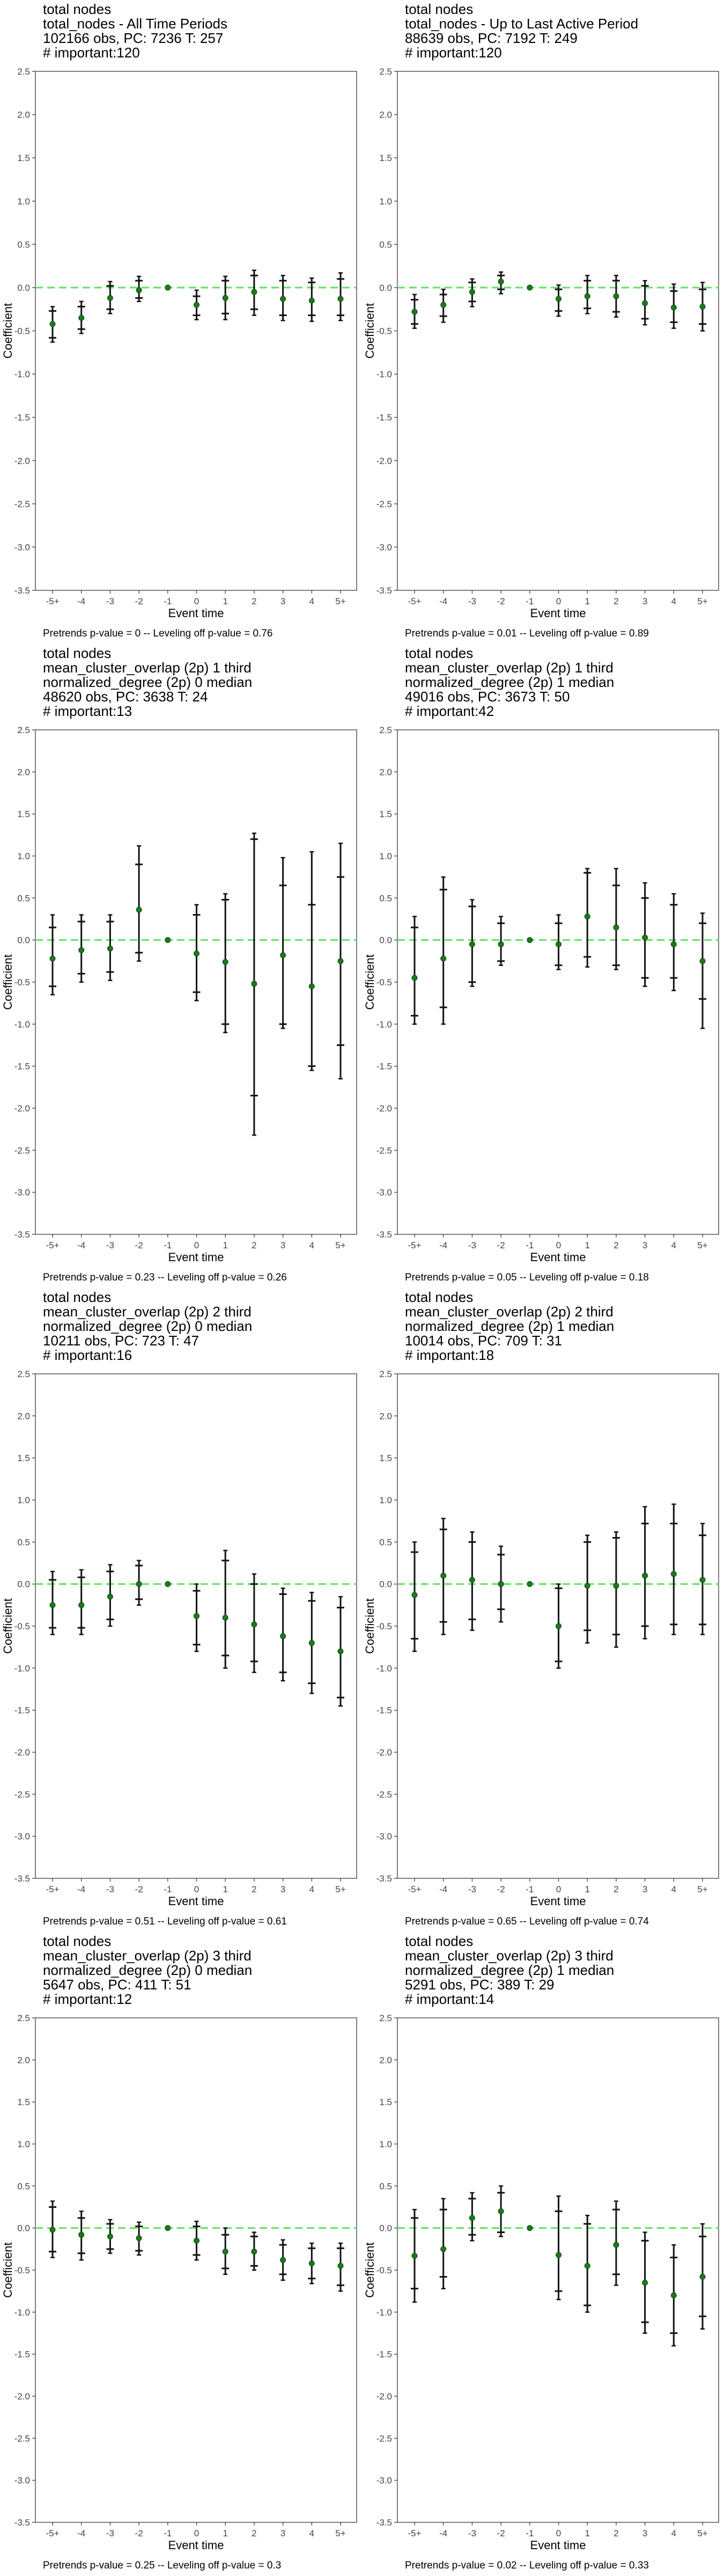 The image size is (724, 2576). I want to click on chart-title-line: total_nodes - Up to Last Active Period, so click(522, 24).